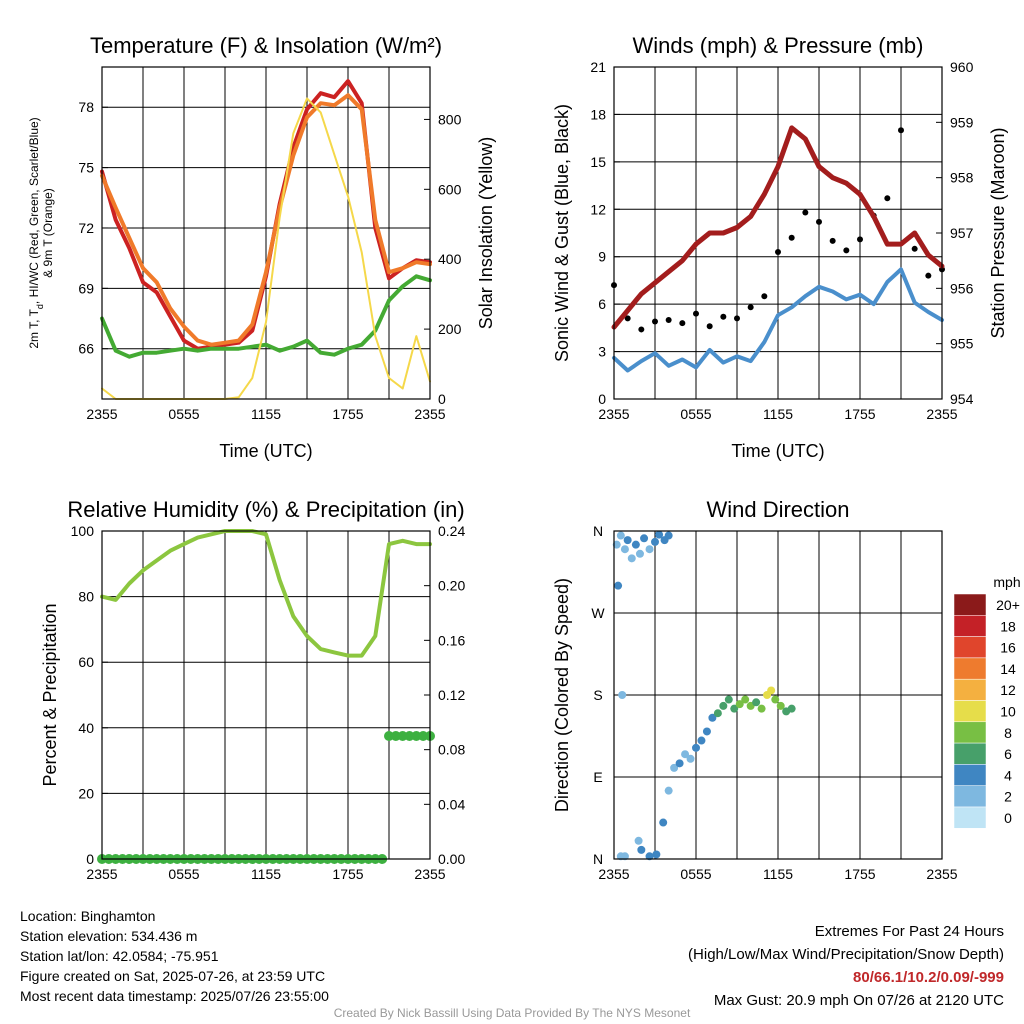 This screenshot has width=1024, height=1024. I want to click on x-tick-label: 0555, so click(183, 414).